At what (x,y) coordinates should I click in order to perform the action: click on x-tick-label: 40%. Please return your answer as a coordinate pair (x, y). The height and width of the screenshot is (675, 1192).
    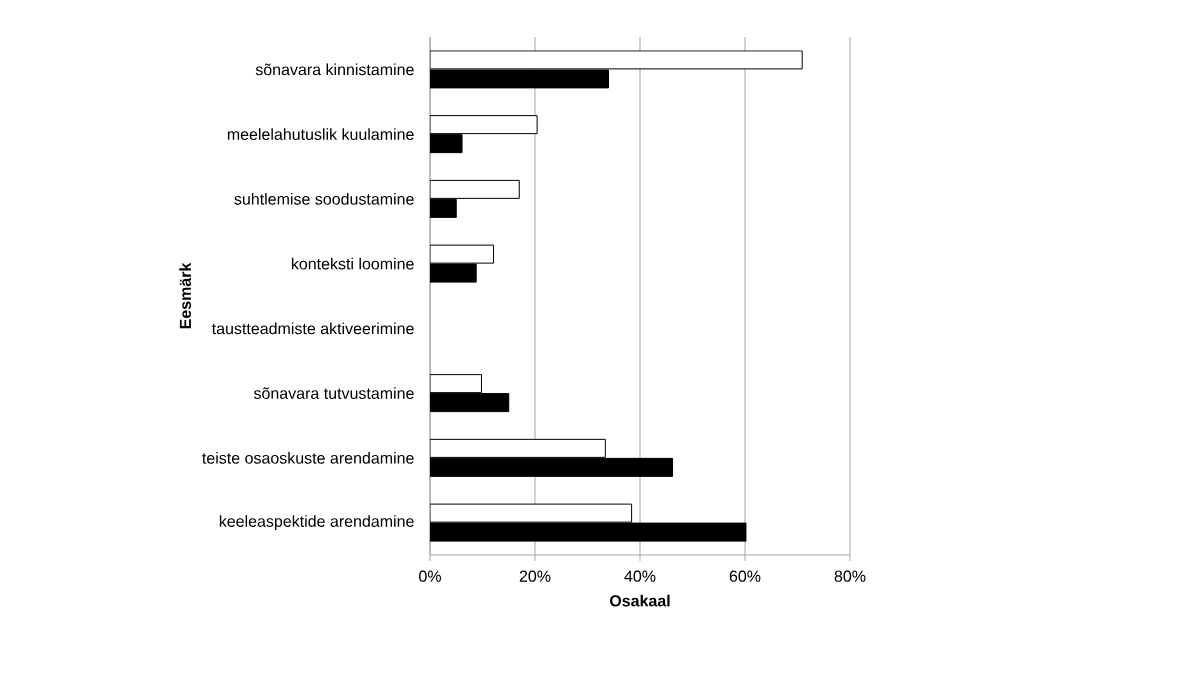
    Looking at the image, I should click on (640, 576).